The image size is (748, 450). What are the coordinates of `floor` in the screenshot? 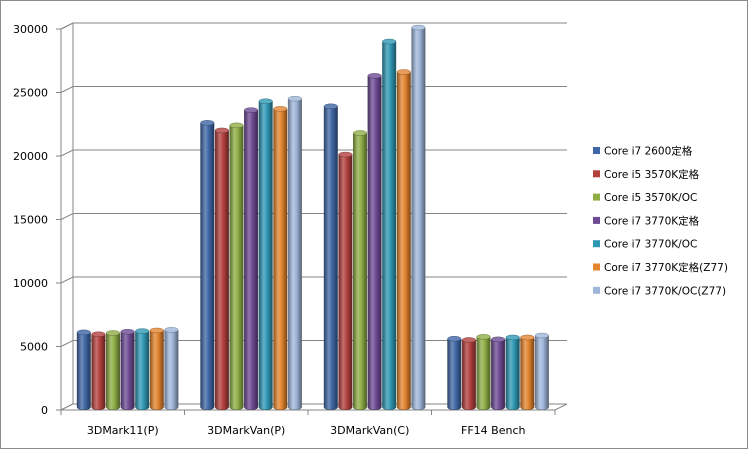 It's located at (314, 407).